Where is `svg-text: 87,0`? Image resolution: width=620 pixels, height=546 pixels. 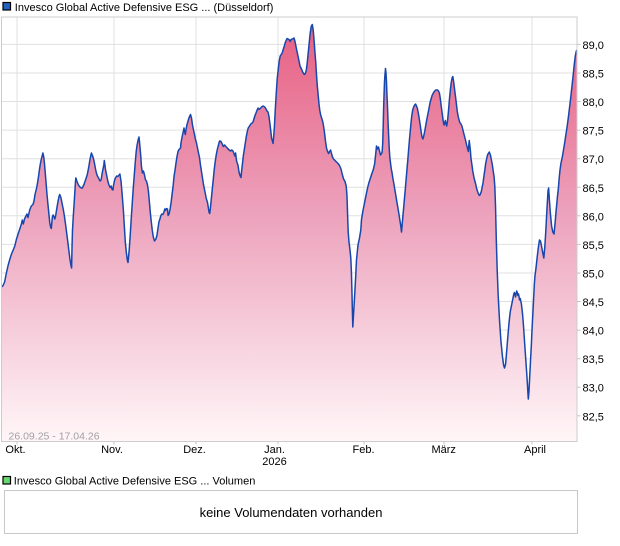 svg-text: 87,0 is located at coordinates (593, 160).